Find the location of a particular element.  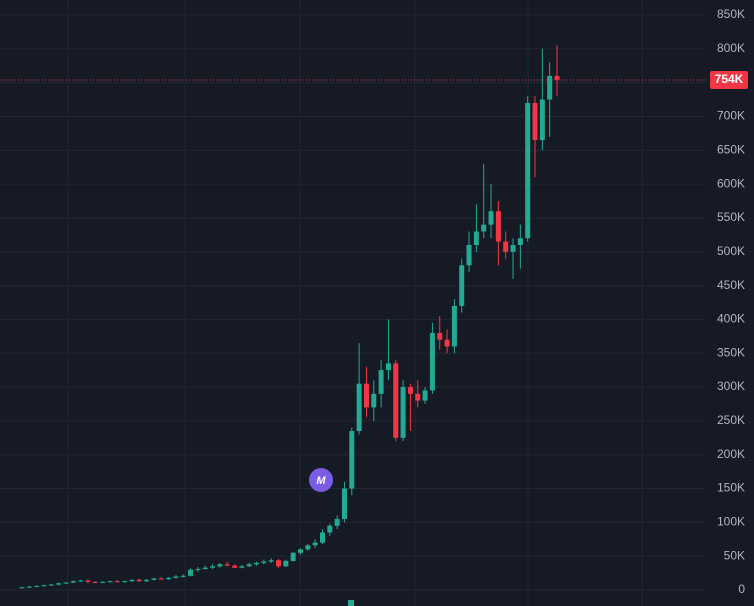

y-tick-label: 850K is located at coordinates (731, 14).